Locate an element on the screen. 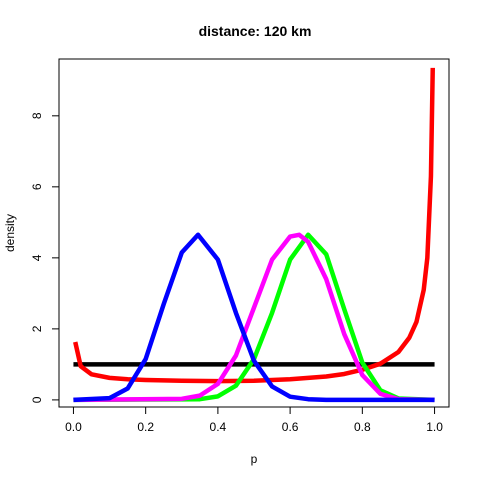 The image size is (480, 480). x-tick-label: 0.2 is located at coordinates (145, 427).